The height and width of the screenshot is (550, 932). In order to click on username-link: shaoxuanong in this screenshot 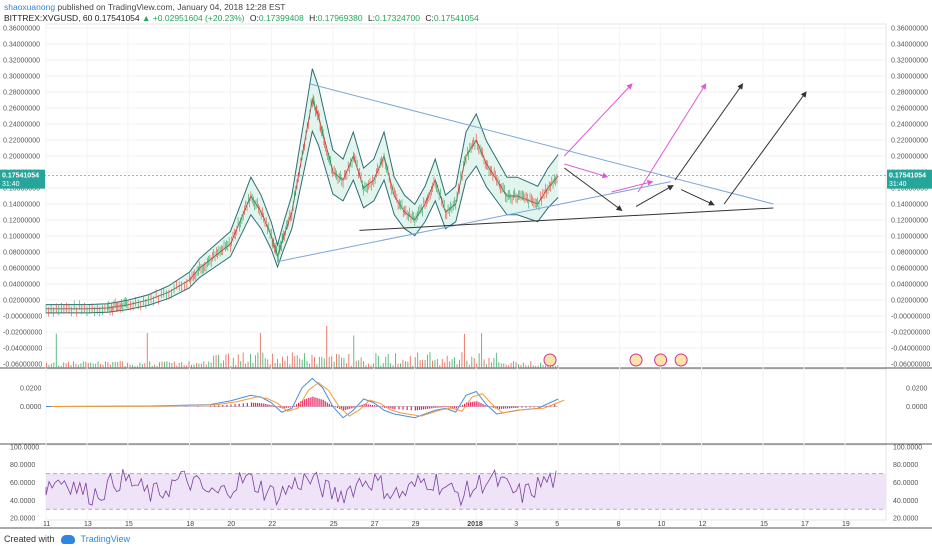, I will do `click(30, 7)`.